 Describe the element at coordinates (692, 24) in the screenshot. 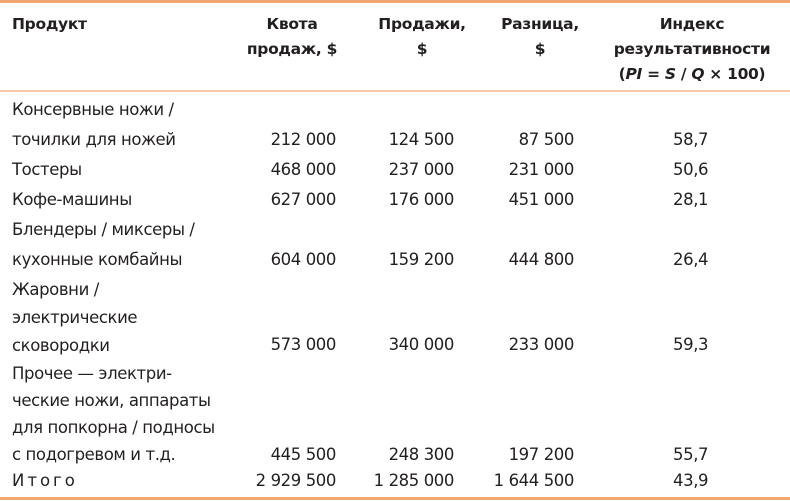

I see `header-pi-line1: Индекс` at that location.